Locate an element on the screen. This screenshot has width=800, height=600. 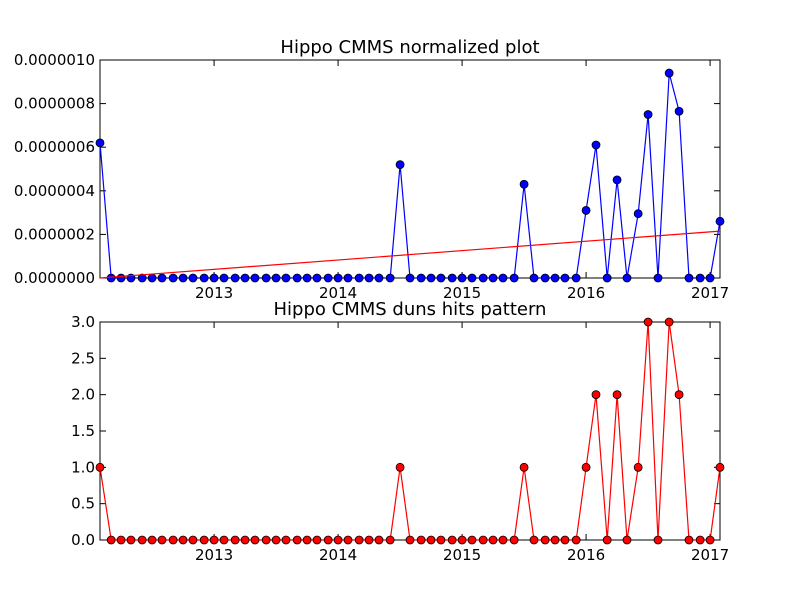
y-tick-label: 0.0000004 is located at coordinates (54, 191).